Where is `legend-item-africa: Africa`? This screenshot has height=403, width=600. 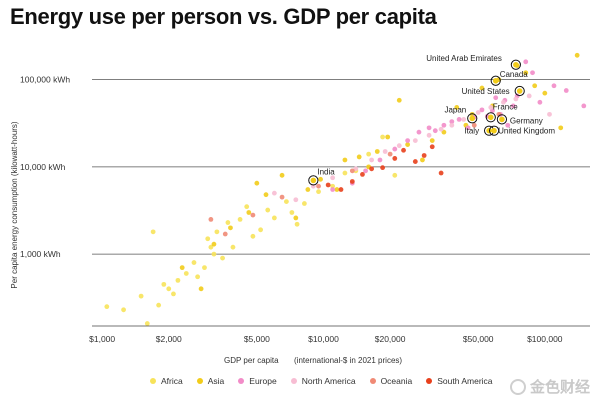
legend-item-africa: Africa is located at coordinates (166, 381).